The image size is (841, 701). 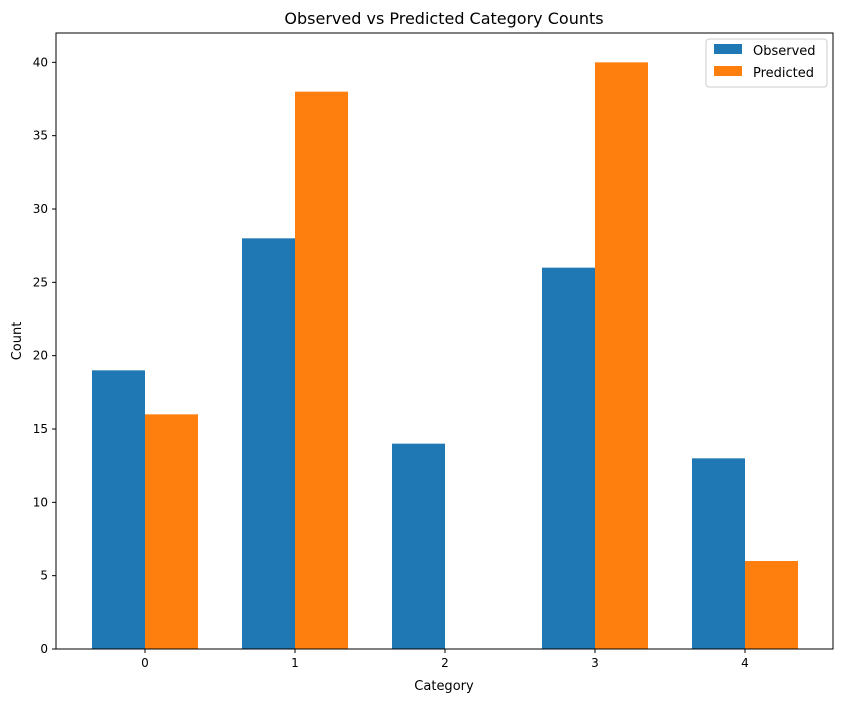 I want to click on y-tick-label: 30, so click(x=40, y=209).